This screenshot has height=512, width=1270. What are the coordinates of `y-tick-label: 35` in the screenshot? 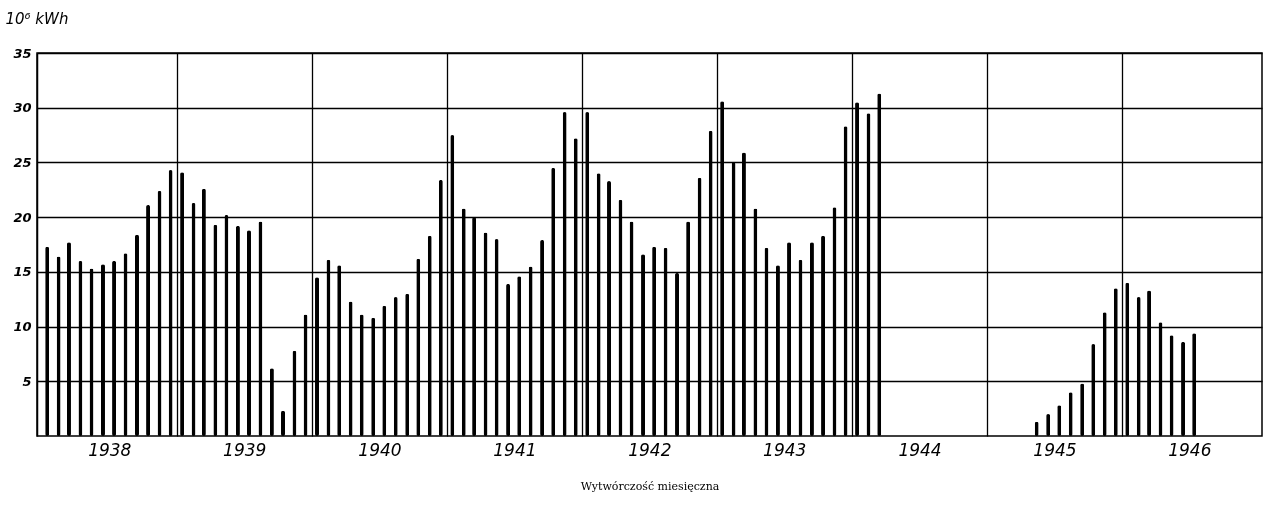 It's located at (22, 53).